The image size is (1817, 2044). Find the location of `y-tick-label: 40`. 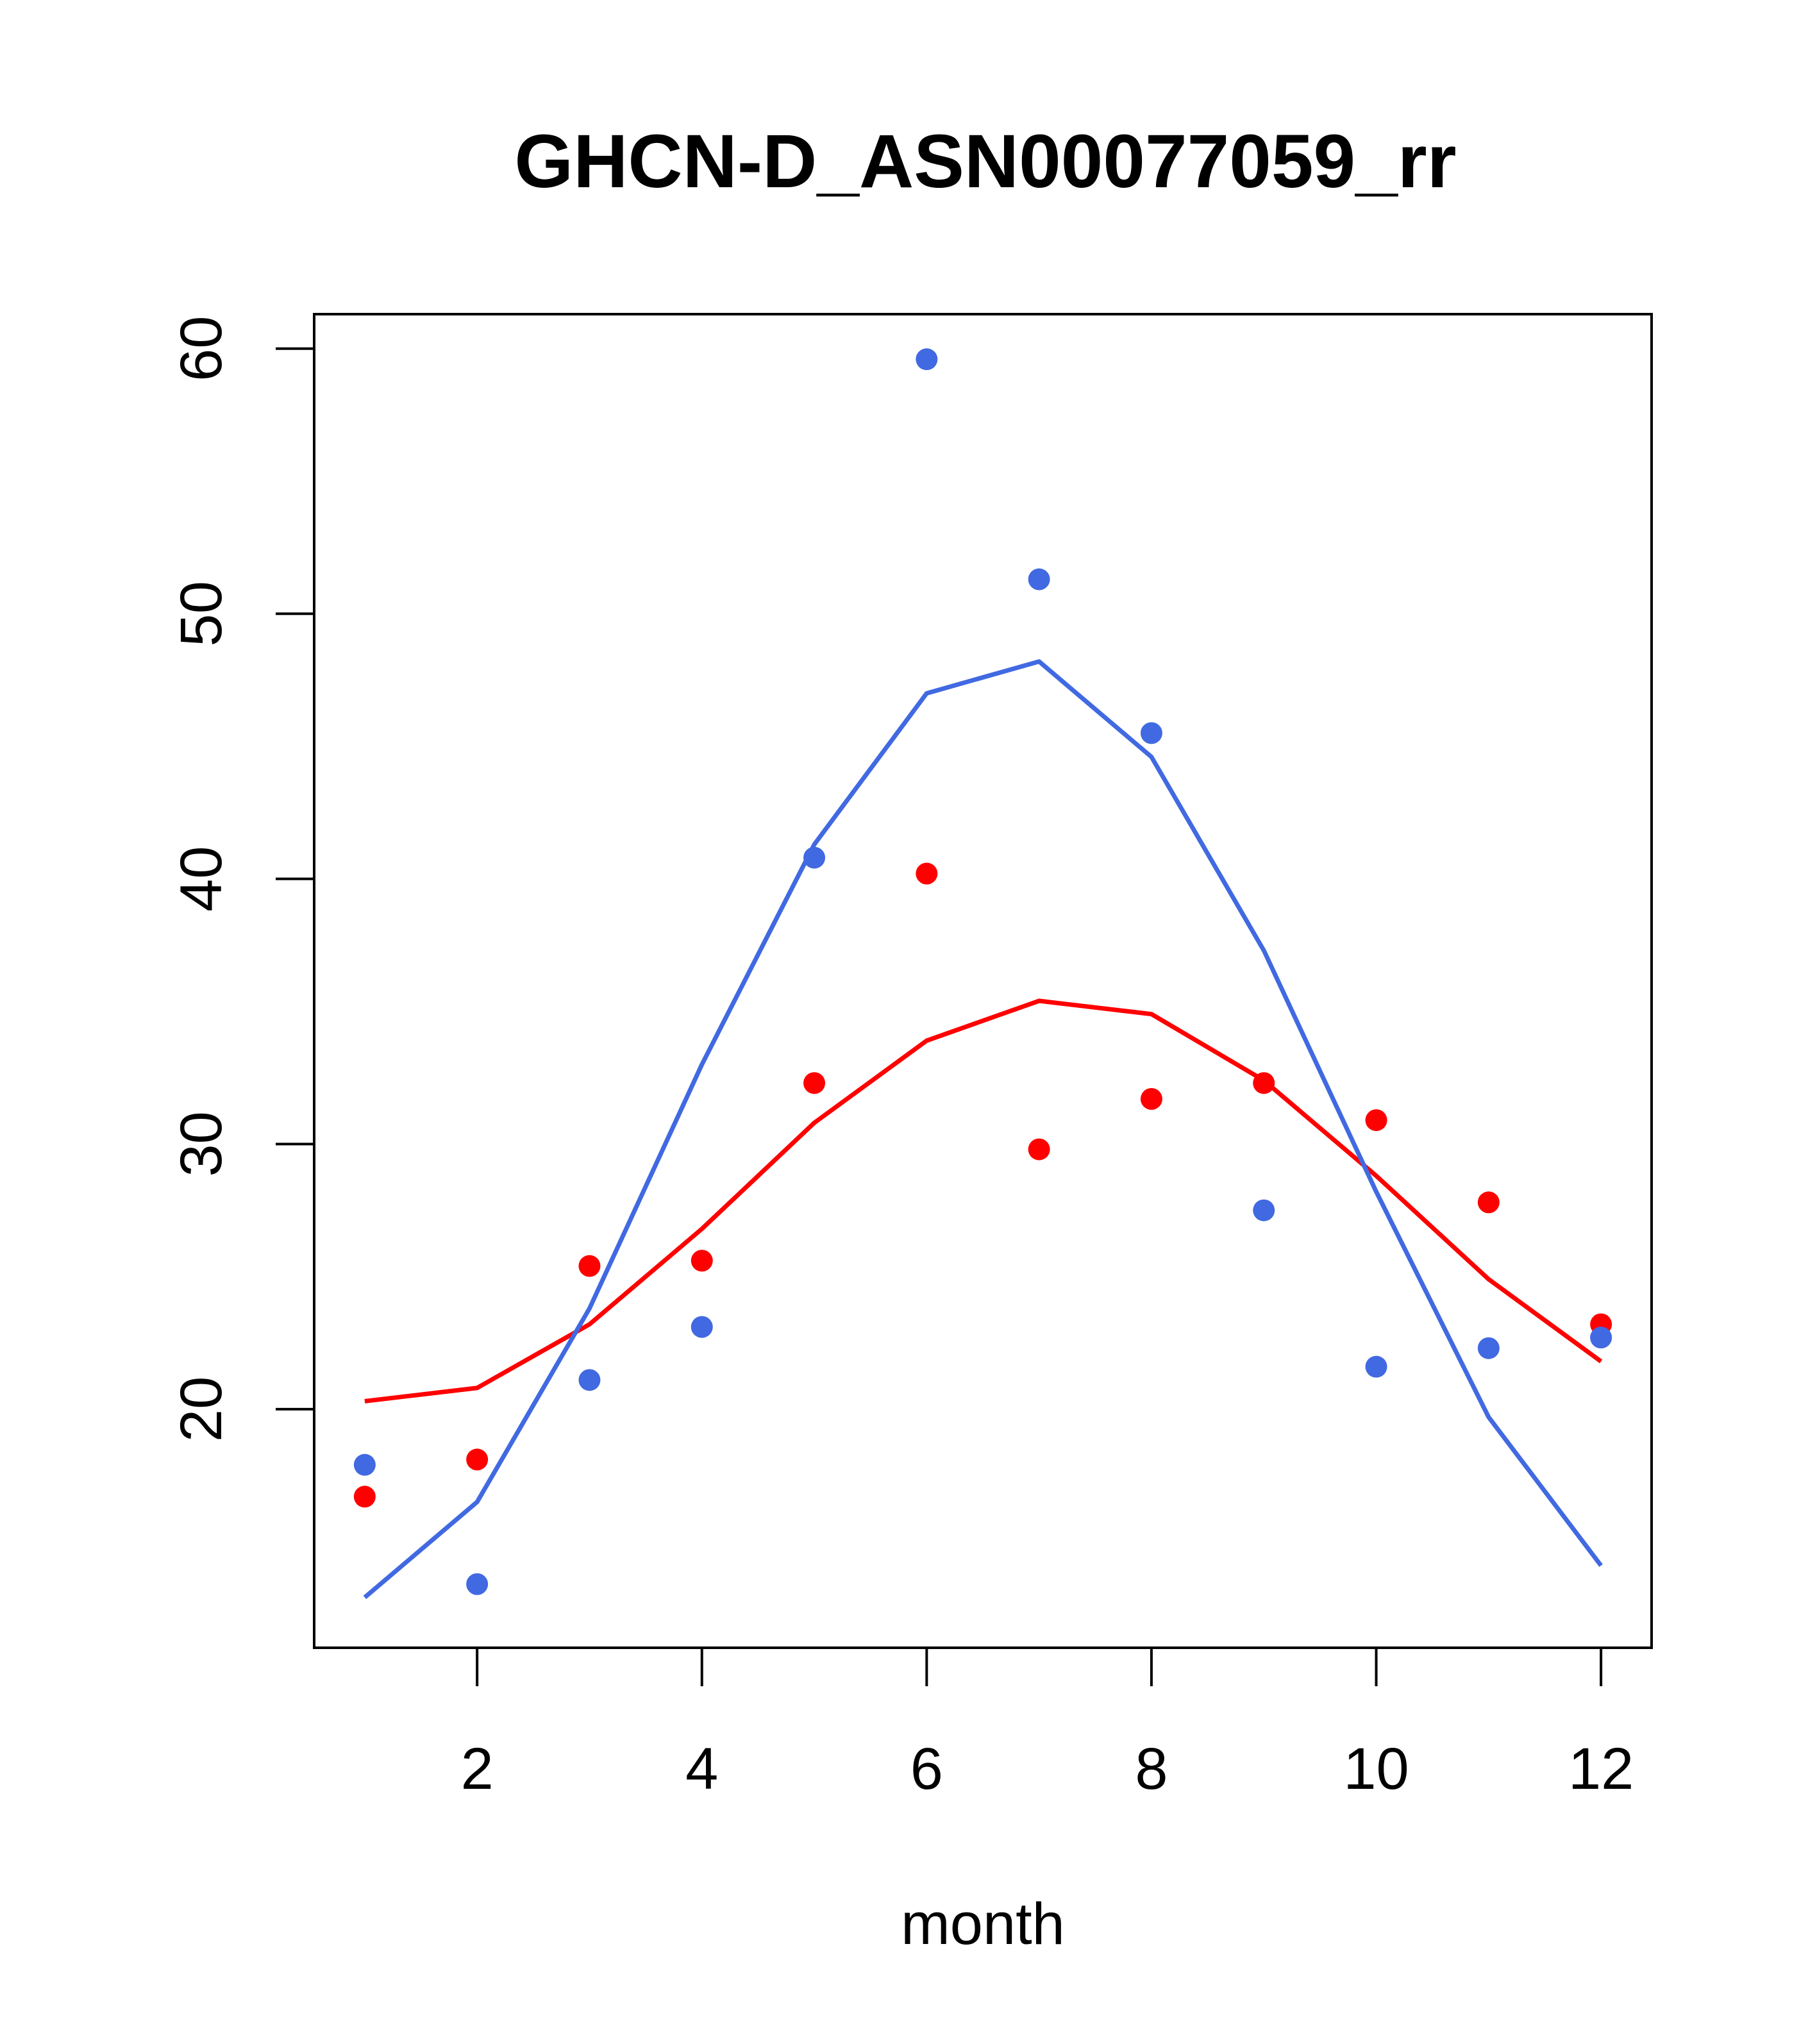

y-tick-label: 40 is located at coordinates (201, 879).